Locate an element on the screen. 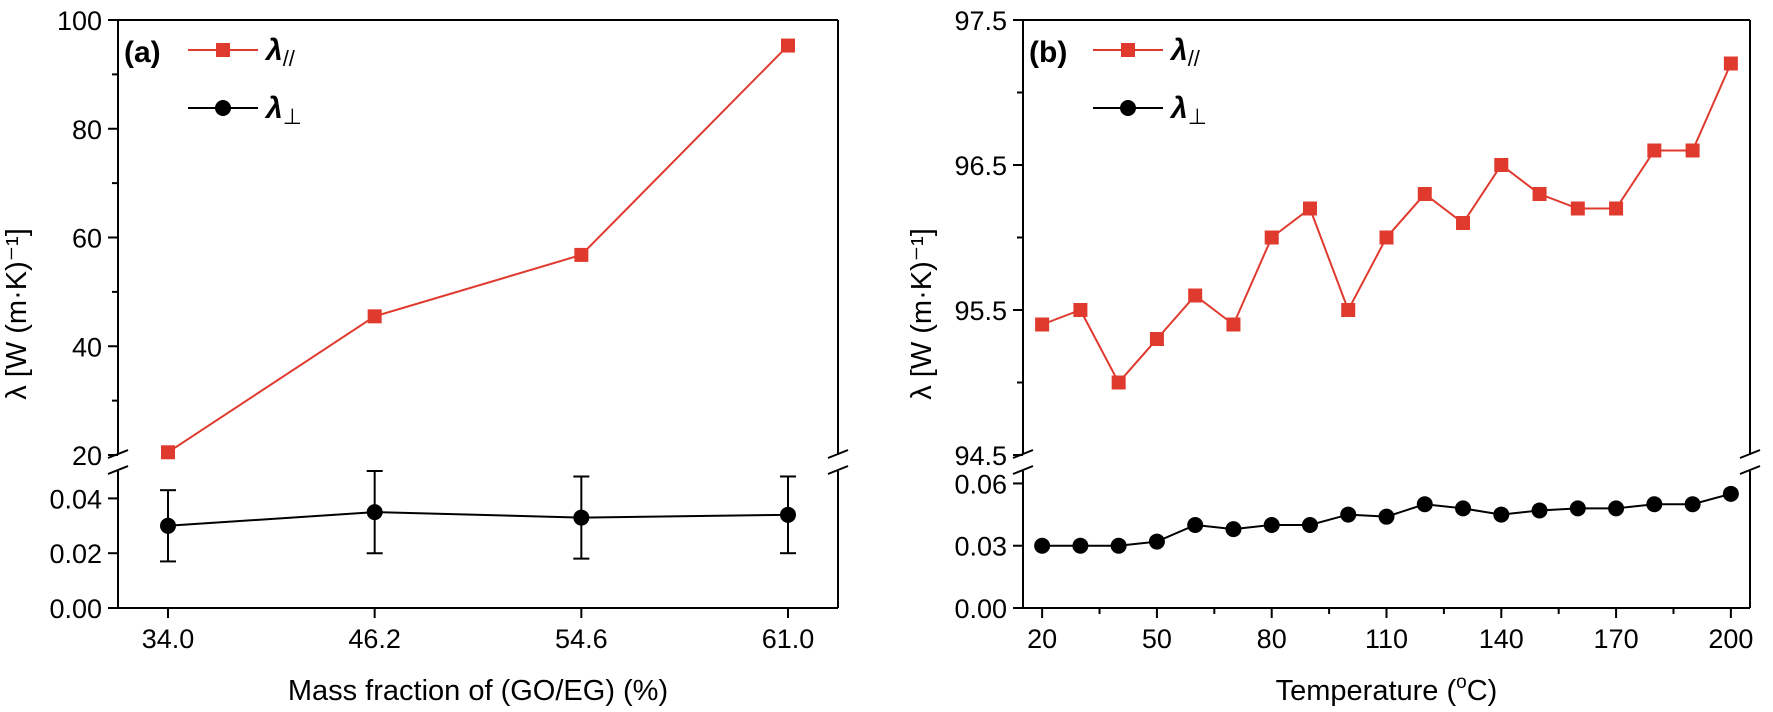  x-tick-label: 140 is located at coordinates (1501, 639).